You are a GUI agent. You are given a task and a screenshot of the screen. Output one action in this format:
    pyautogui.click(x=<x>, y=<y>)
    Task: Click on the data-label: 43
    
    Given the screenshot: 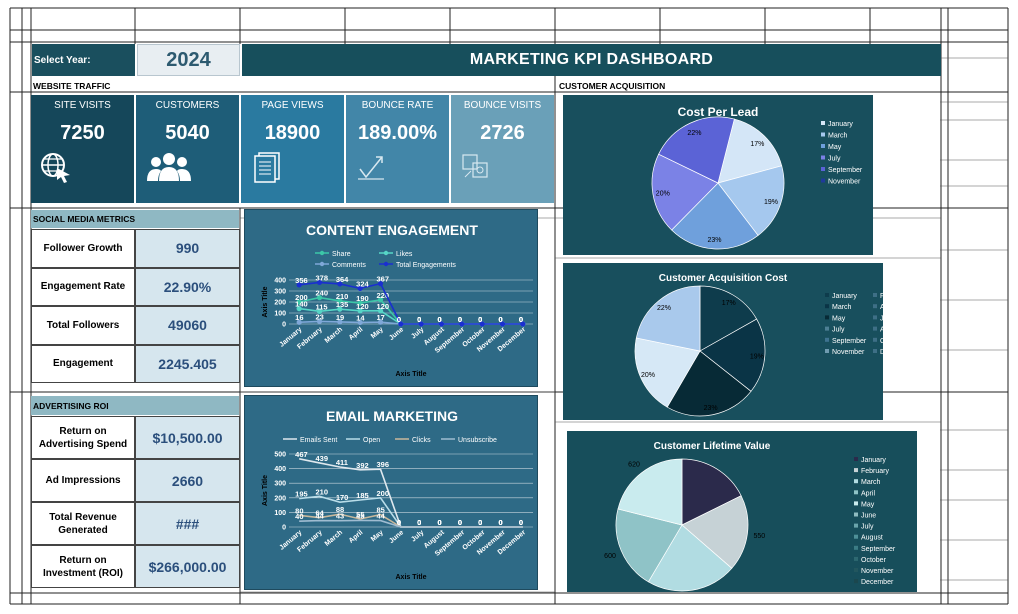 What is the action you would take?
    pyautogui.click(x=340, y=516)
    